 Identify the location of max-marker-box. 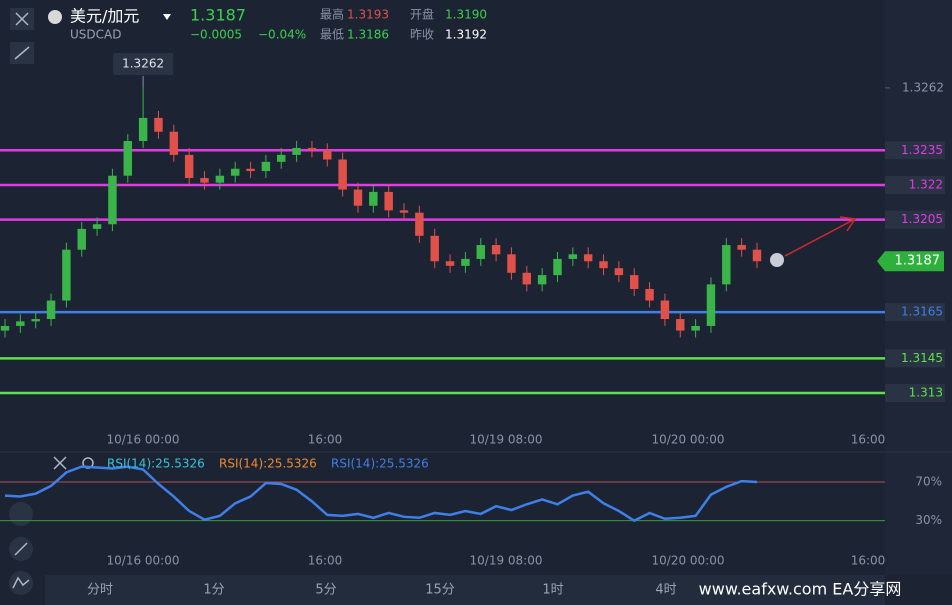
(143, 64).